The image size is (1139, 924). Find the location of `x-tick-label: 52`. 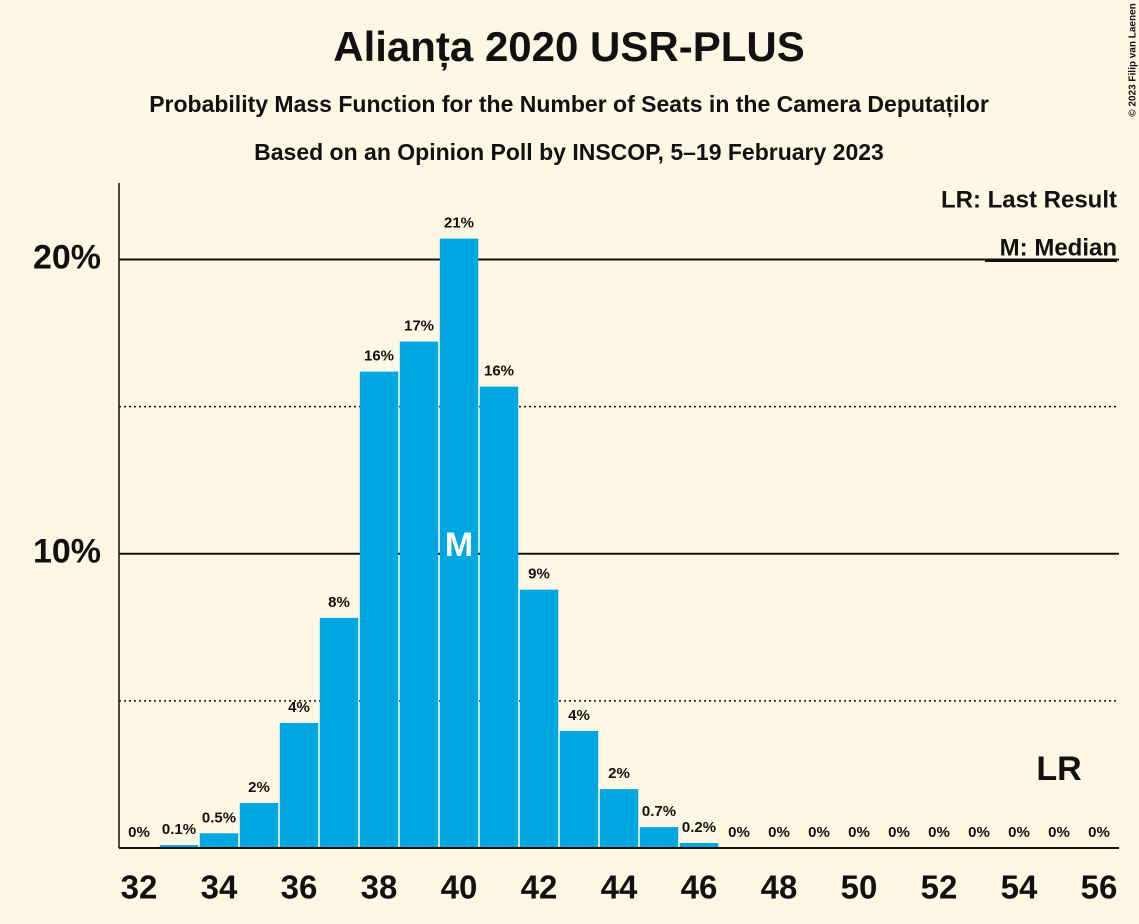

x-tick-label: 52 is located at coordinates (939, 887).